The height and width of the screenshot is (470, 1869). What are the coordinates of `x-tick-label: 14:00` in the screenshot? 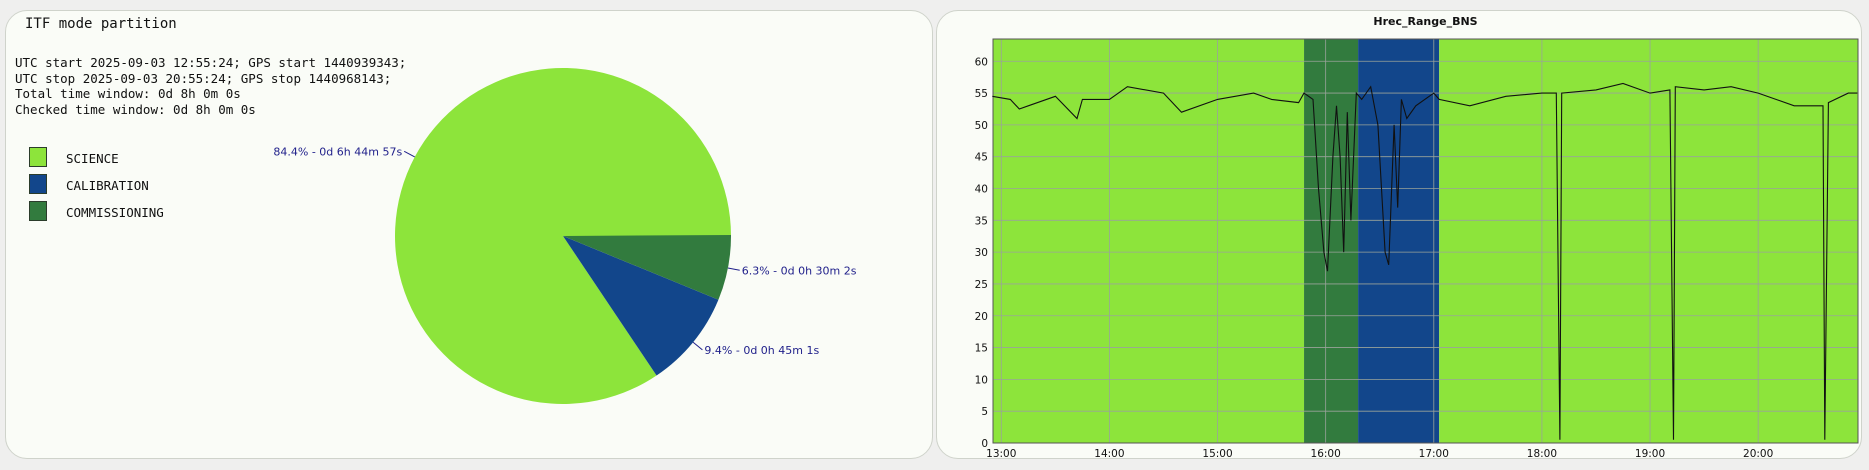 It's located at (1109, 453).